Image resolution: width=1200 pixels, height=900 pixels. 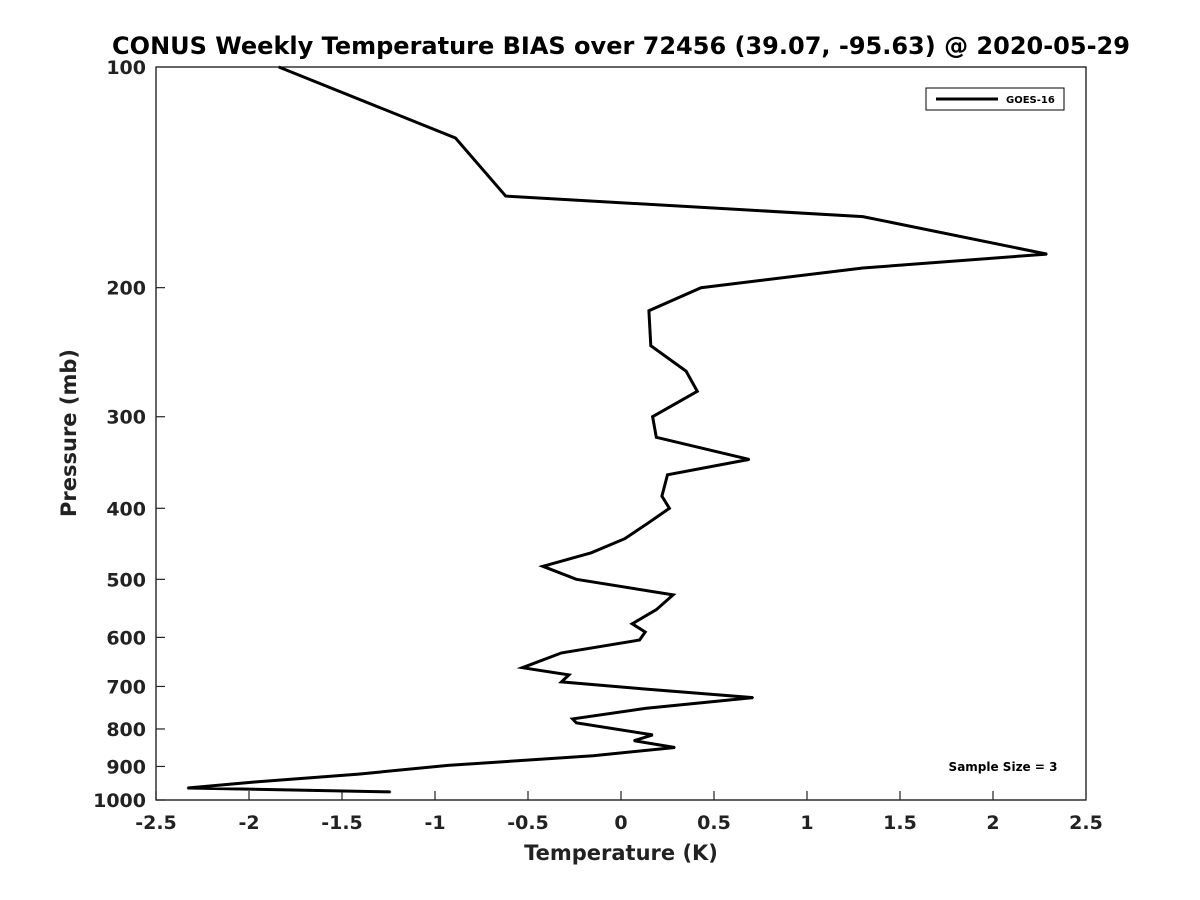 I want to click on x-tick-label: 2, so click(x=992, y=823).